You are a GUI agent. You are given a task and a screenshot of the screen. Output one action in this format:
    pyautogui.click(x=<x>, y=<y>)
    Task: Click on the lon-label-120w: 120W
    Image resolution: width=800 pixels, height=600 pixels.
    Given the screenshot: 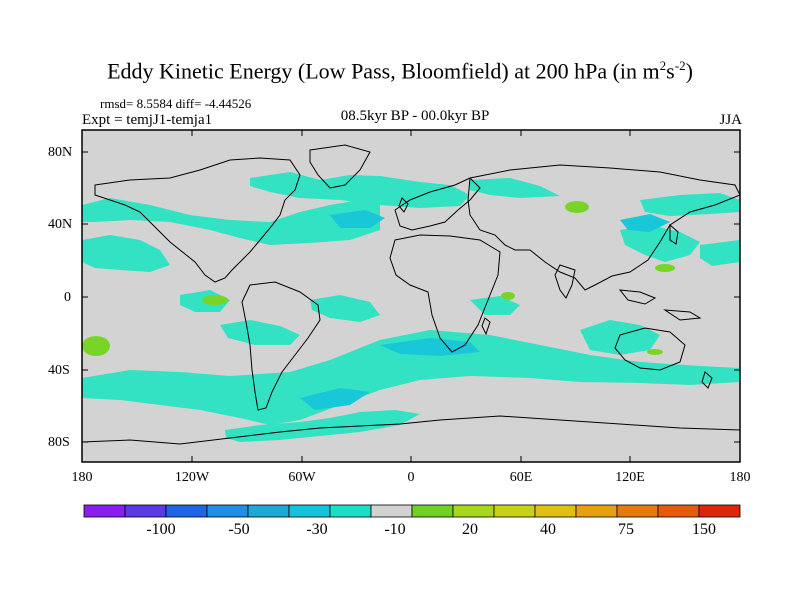 What is the action you would take?
    pyautogui.click(x=192, y=477)
    